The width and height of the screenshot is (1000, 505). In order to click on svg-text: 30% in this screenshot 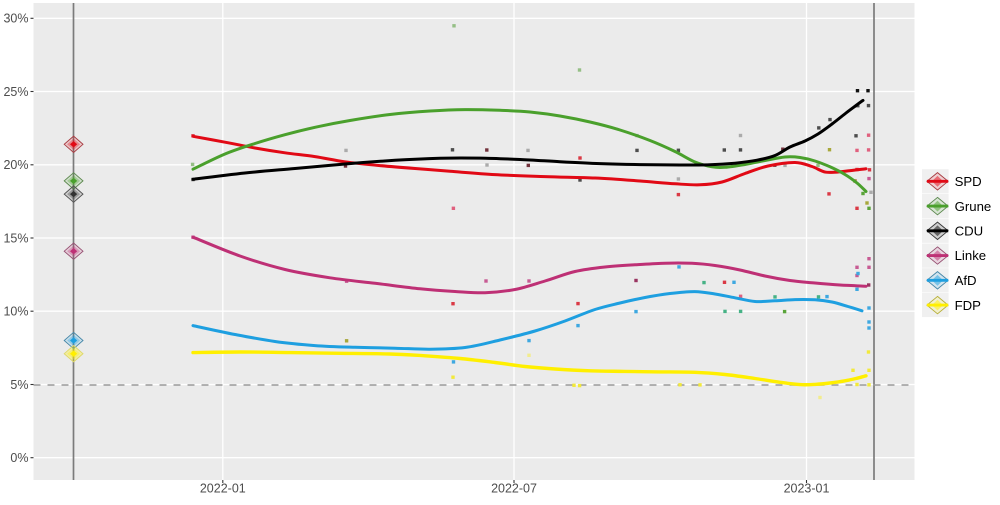, I will do `click(15, 19)`.